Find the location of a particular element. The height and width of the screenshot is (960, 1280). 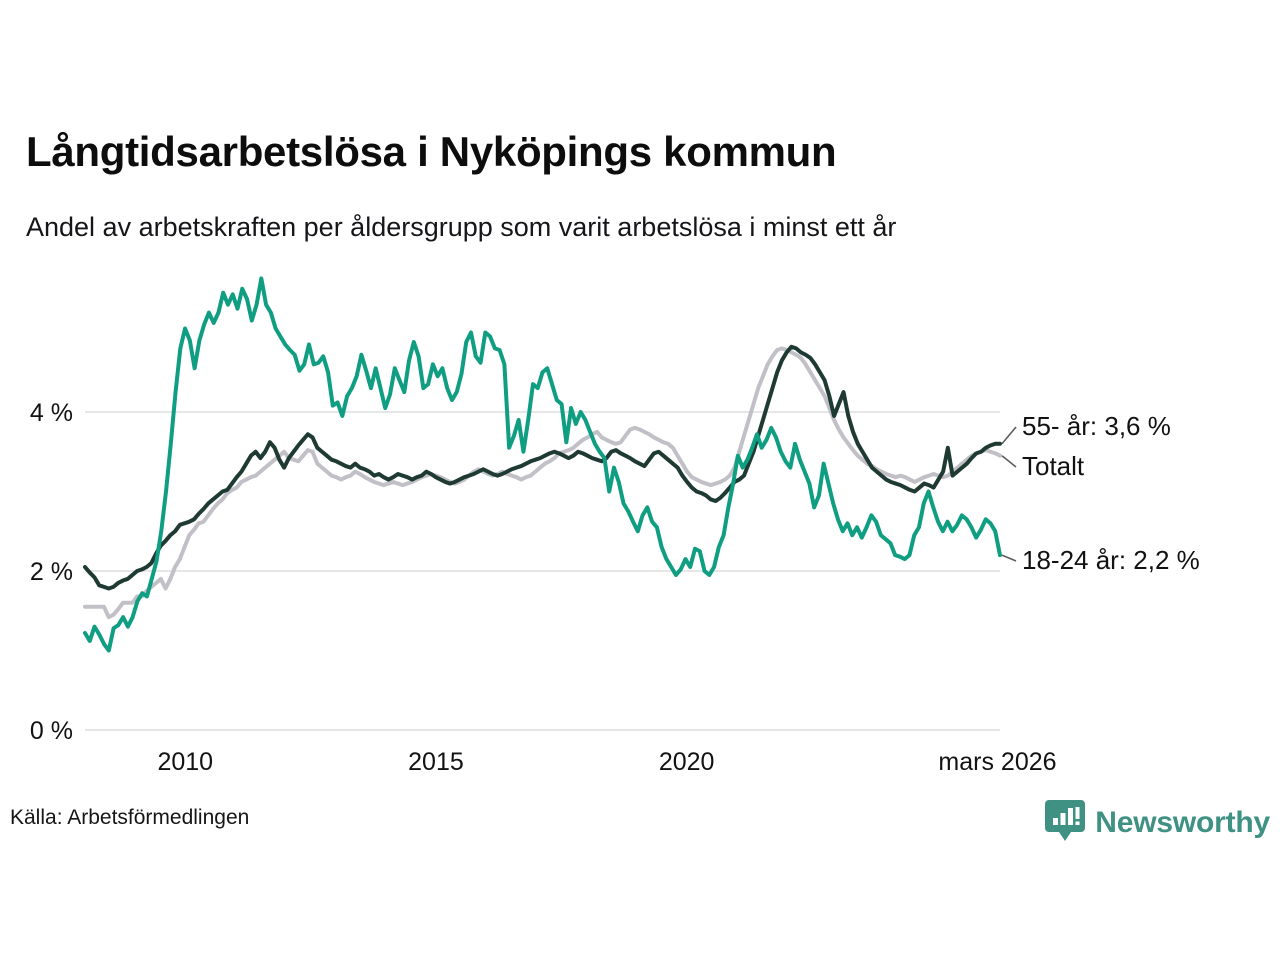

y-axis-labels-group: 0 % 2 % 4 % is located at coordinates (51, 572).